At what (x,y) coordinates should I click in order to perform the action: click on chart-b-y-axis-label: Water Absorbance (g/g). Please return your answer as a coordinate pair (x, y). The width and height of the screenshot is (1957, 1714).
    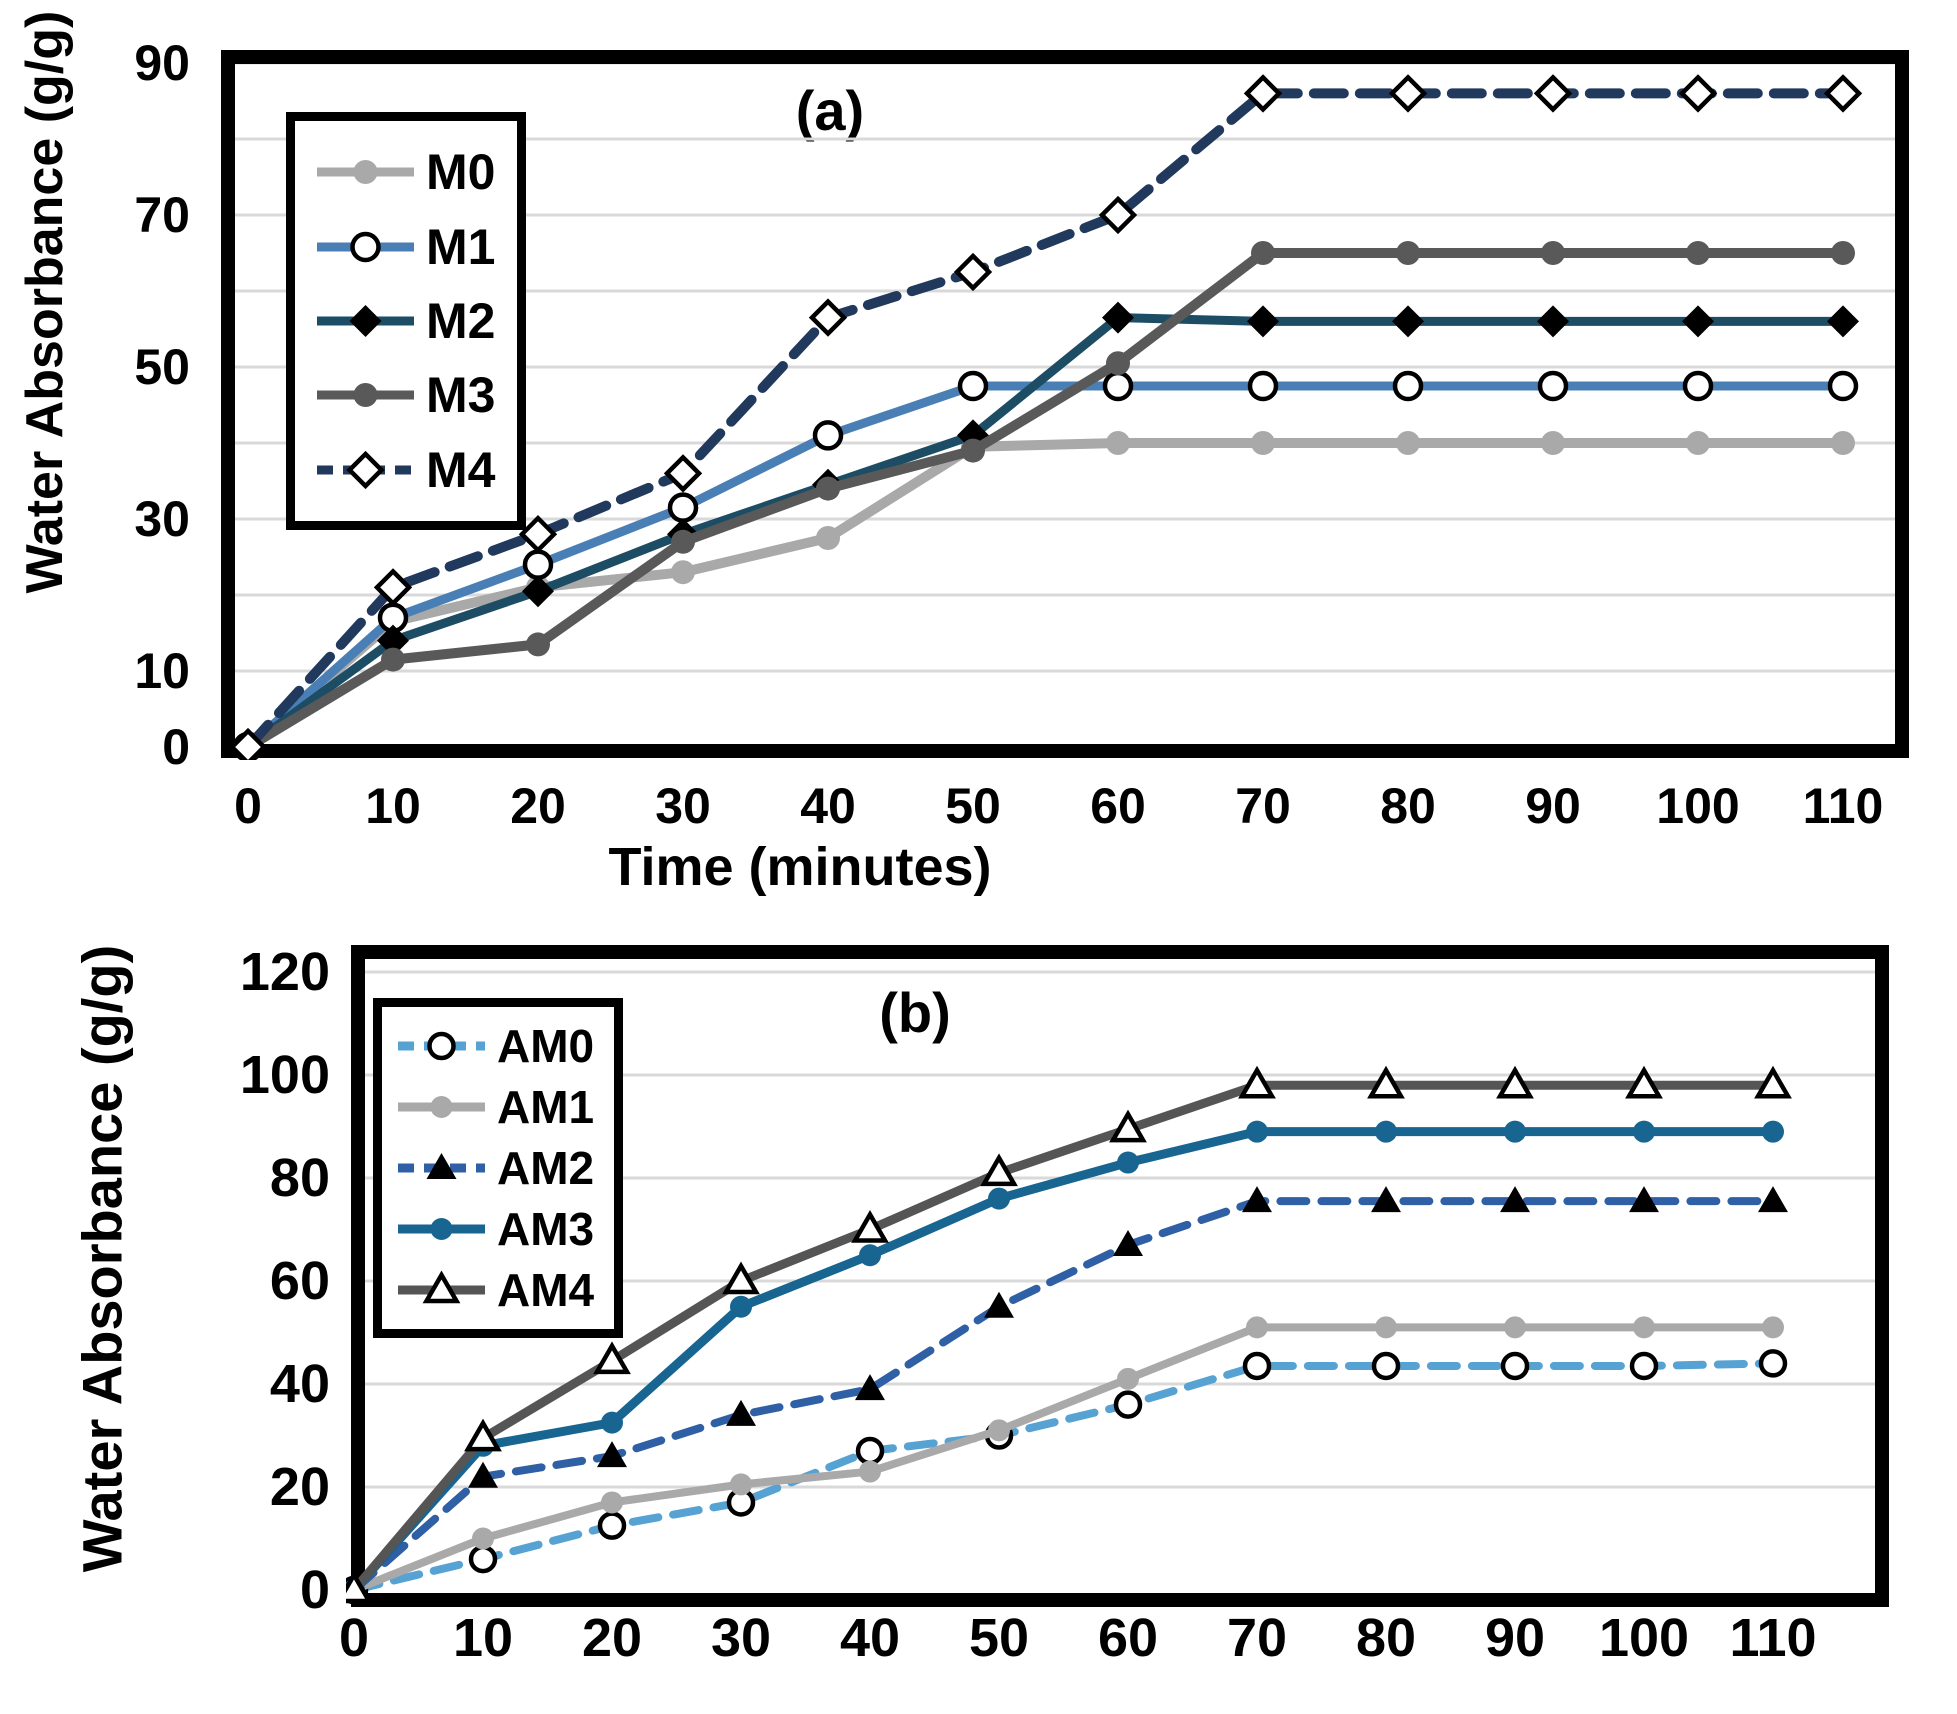
    Looking at the image, I should click on (102, 1258).